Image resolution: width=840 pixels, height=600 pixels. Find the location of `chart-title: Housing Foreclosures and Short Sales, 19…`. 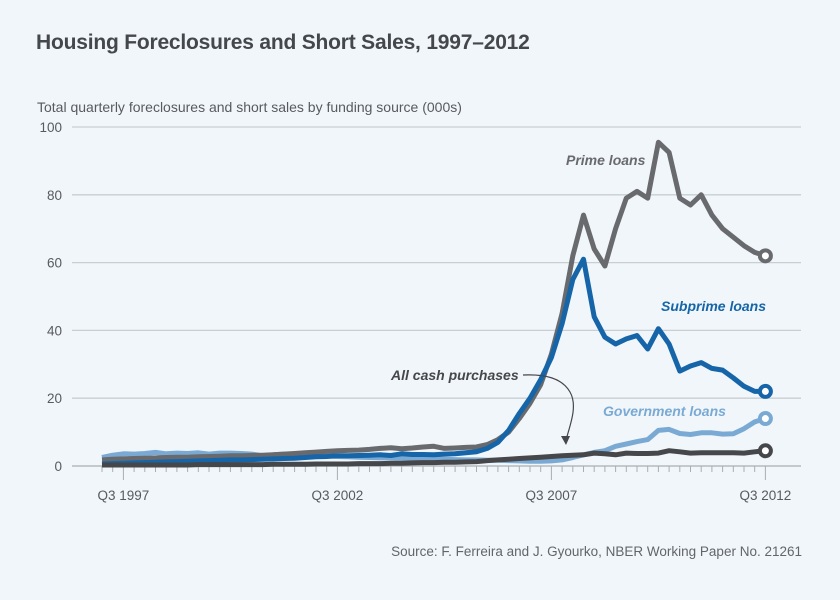

chart-title: Housing Foreclosures and Short Sales, 19… is located at coordinates (283, 42).